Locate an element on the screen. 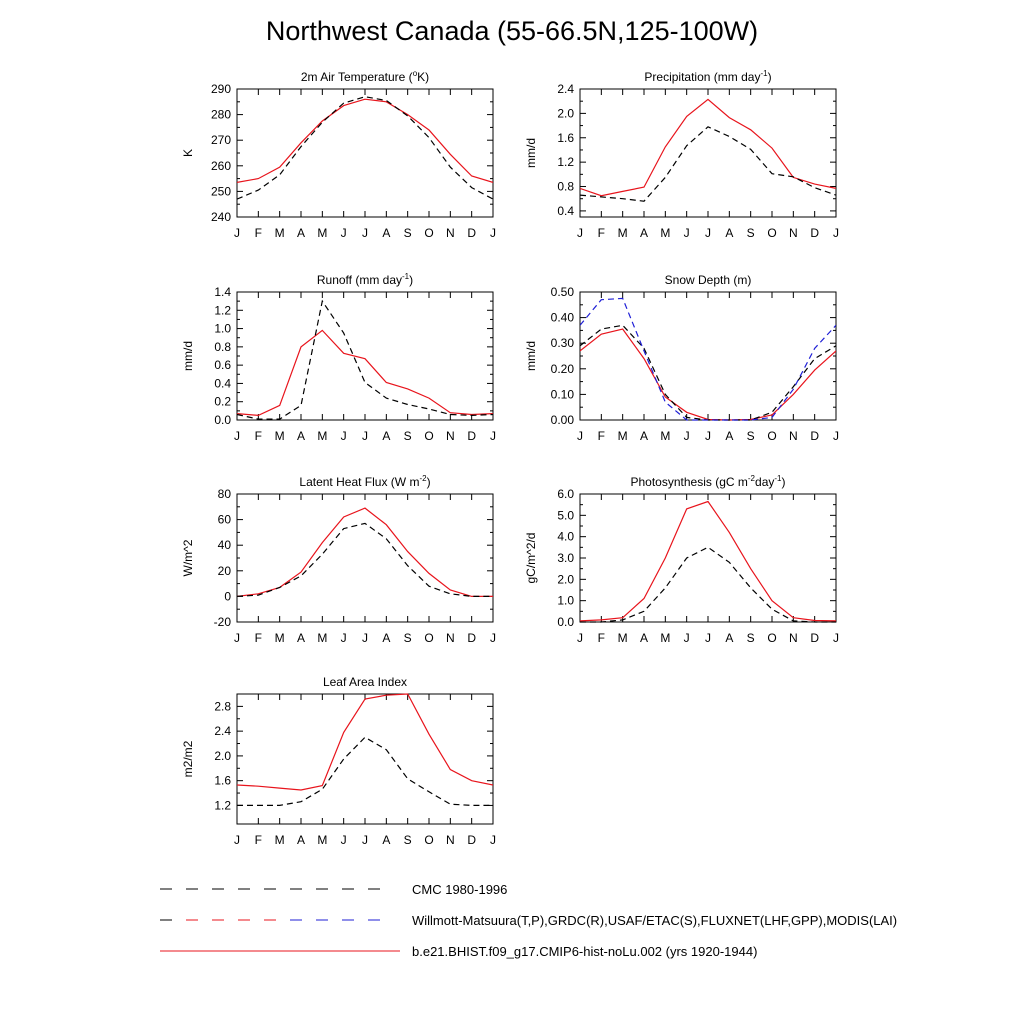 The height and width of the screenshot is (1024, 1024). y-tick-label: 80 is located at coordinates (225, 494).